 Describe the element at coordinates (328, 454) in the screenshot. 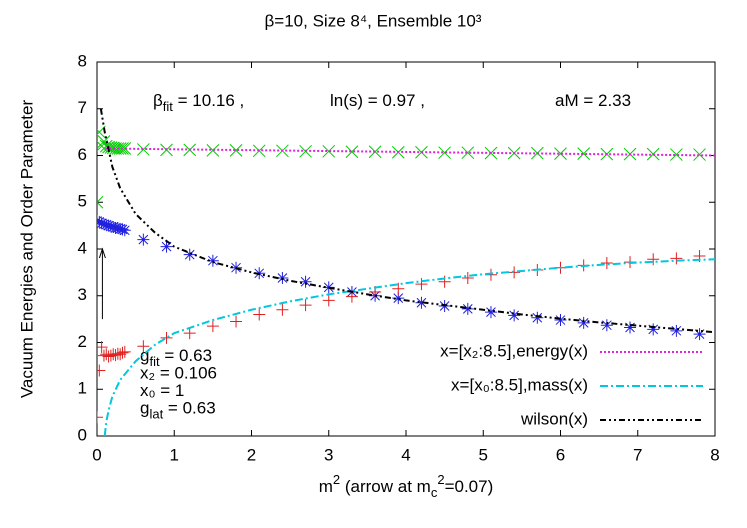

I see `x-tick-label: 3` at that location.